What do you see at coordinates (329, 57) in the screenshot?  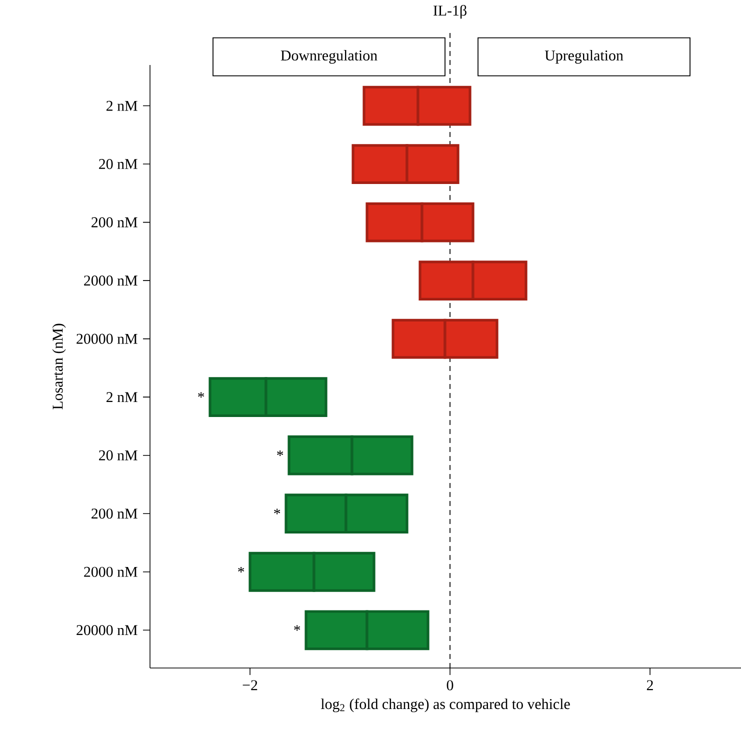 I see `annotation: Downregulation` at bounding box center [329, 57].